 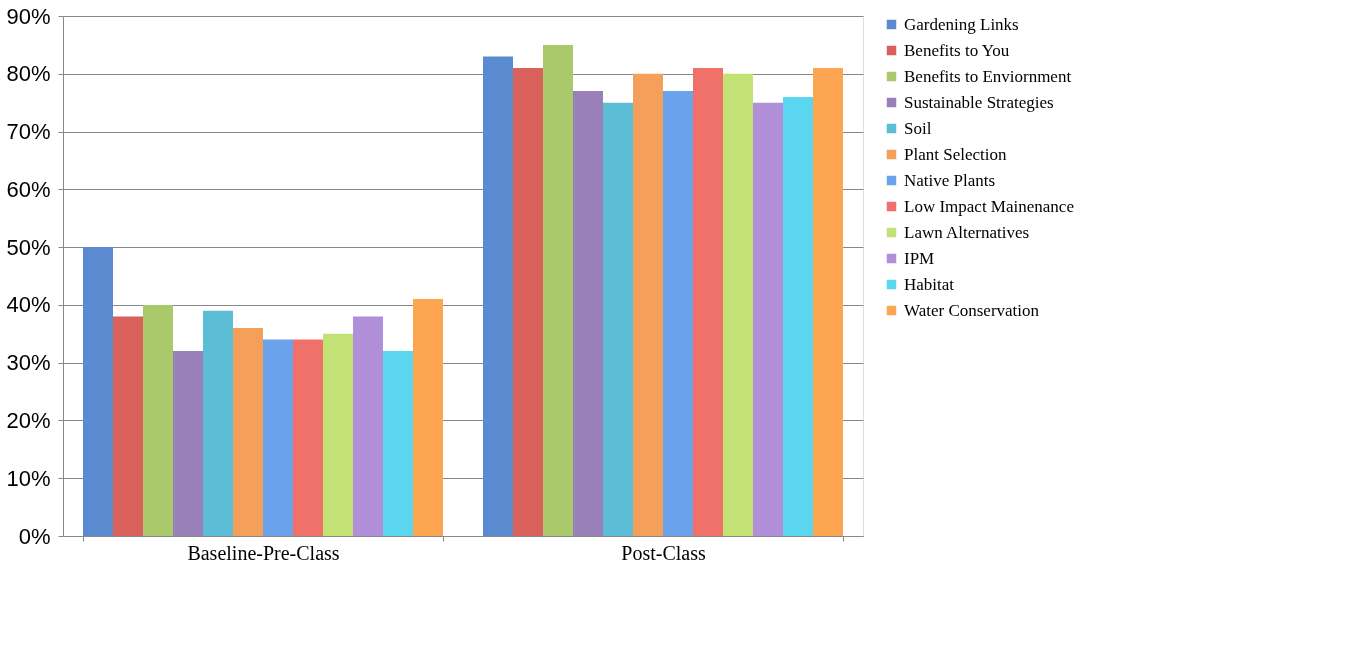 I want to click on x-tick-label: Baseline-Pre-Class, so click(x=263, y=552).